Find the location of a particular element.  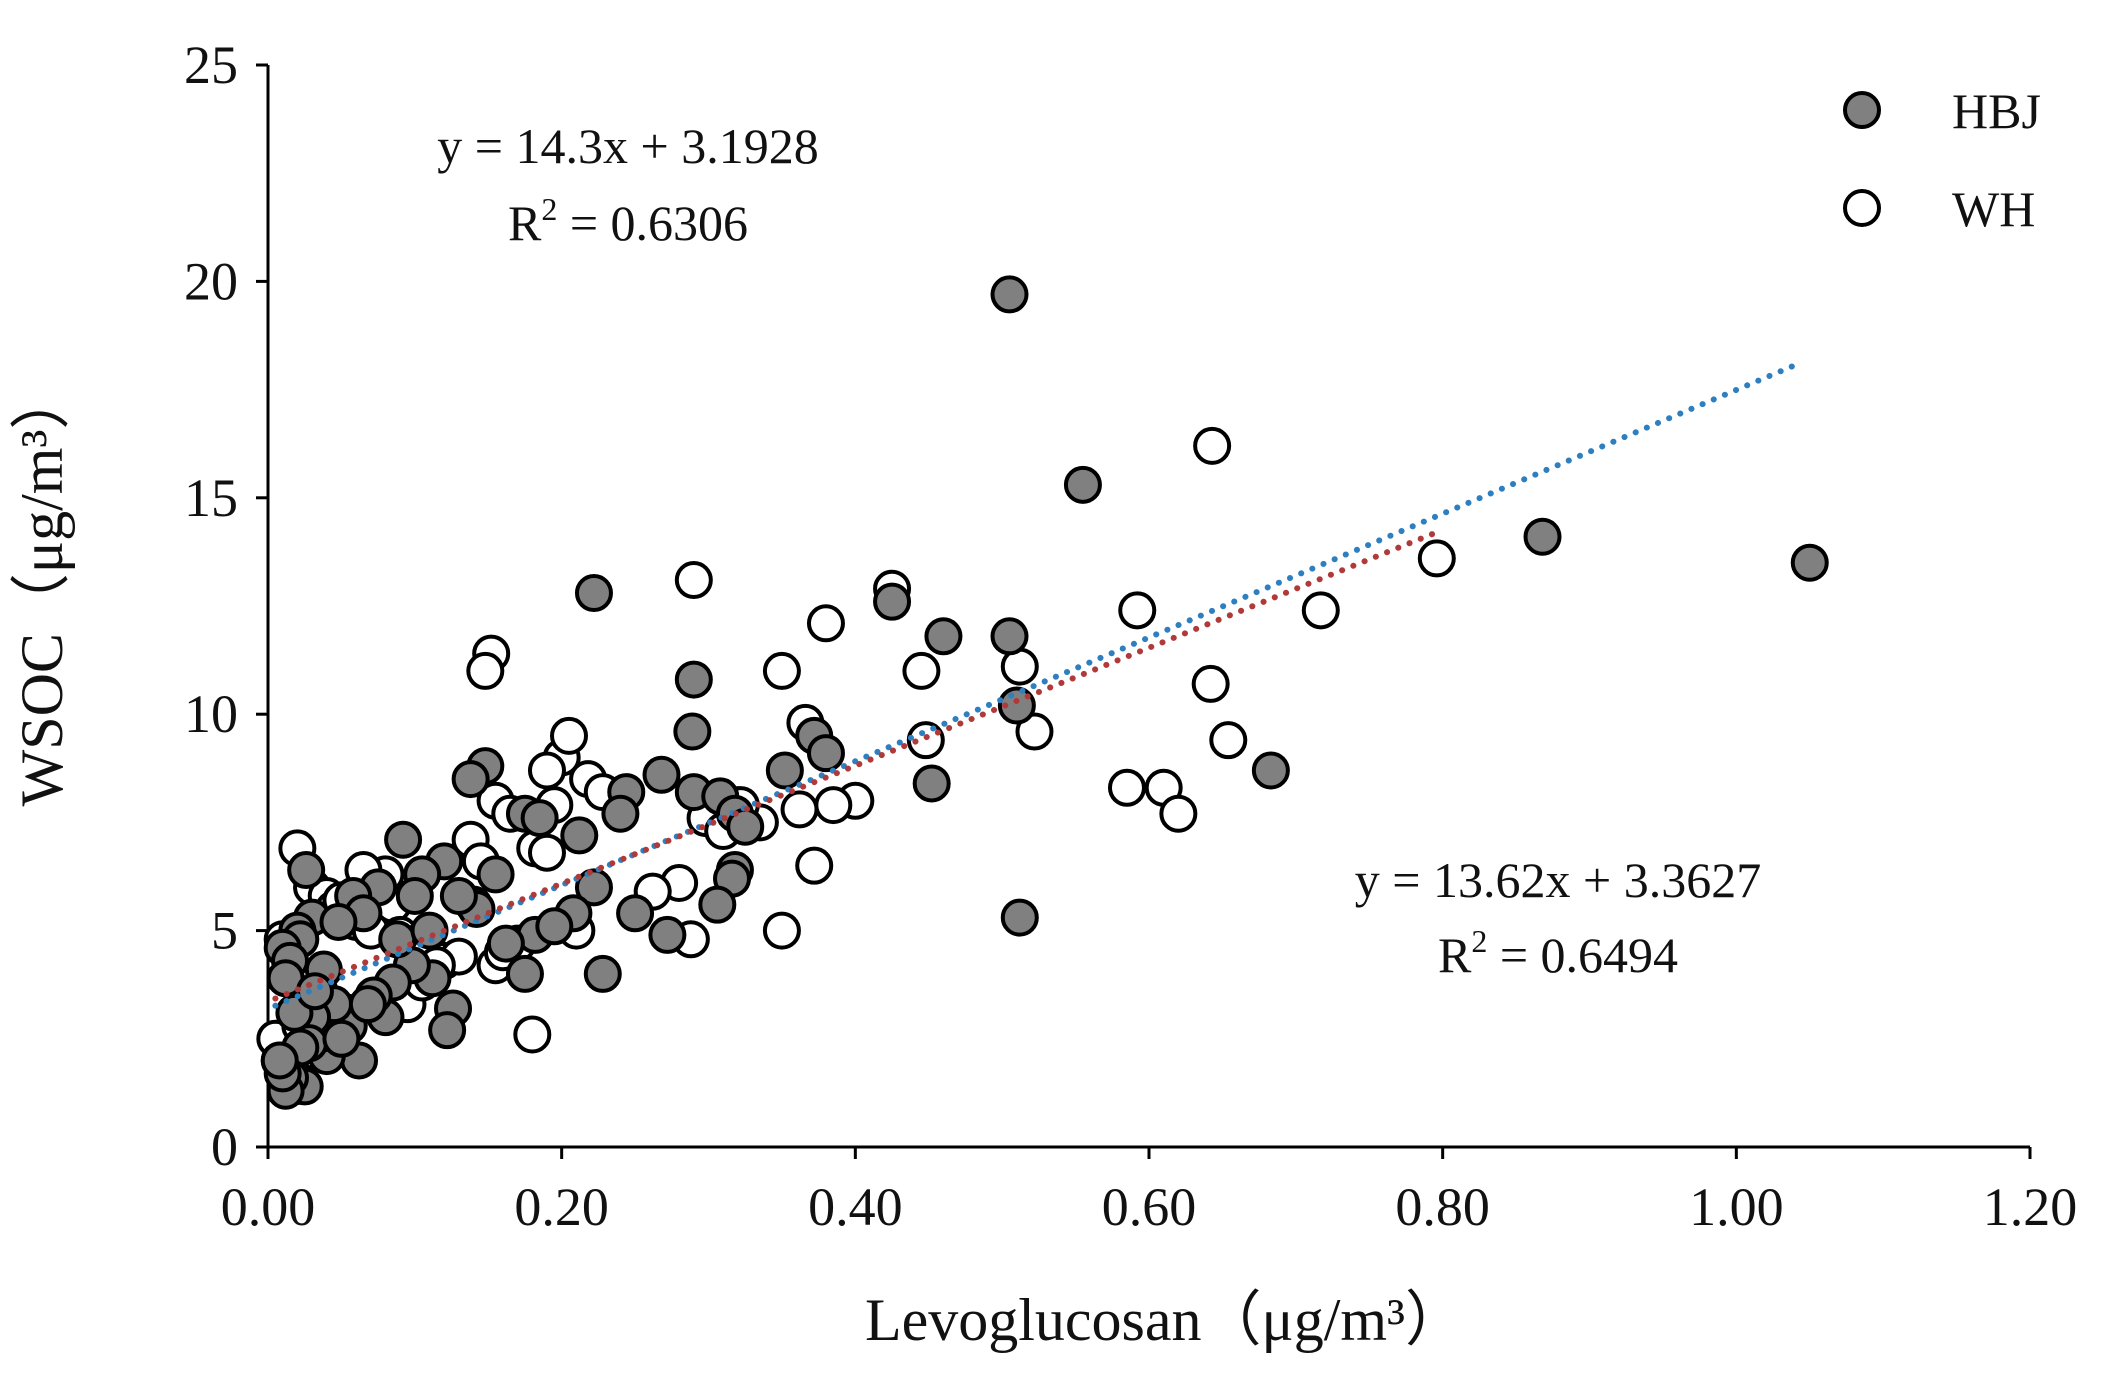

x-tick-label: 0.20 is located at coordinates (561, 1207).